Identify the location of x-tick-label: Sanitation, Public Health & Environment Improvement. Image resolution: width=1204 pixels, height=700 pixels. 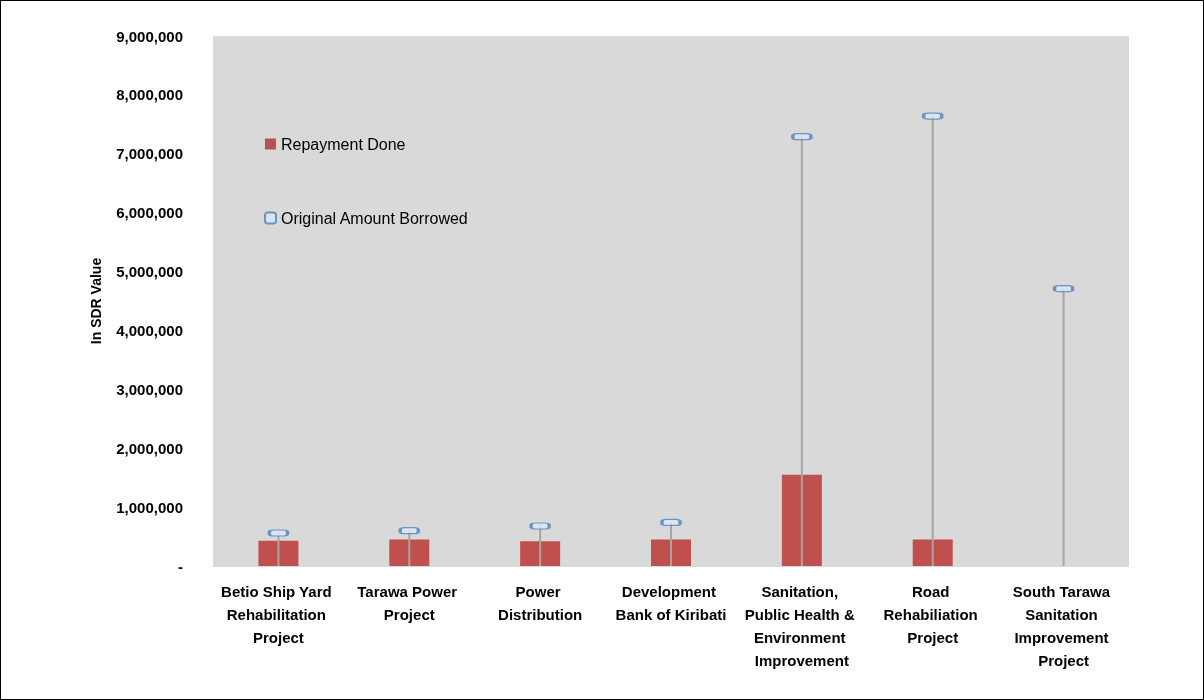
(801, 626).